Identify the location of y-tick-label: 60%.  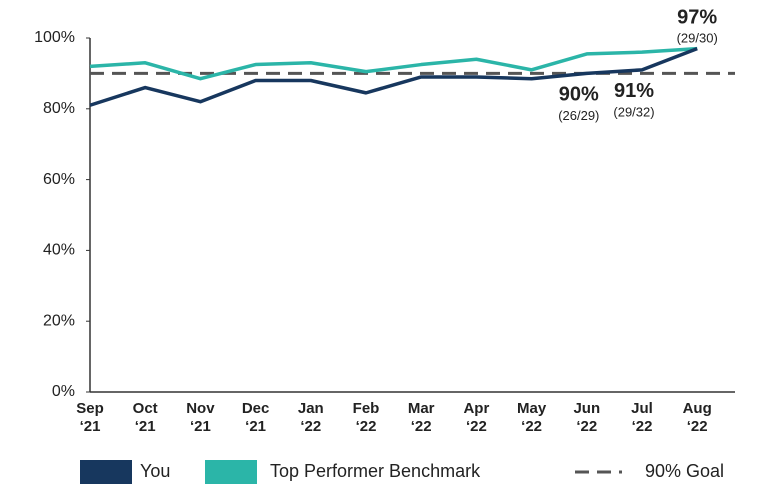
(59, 179).